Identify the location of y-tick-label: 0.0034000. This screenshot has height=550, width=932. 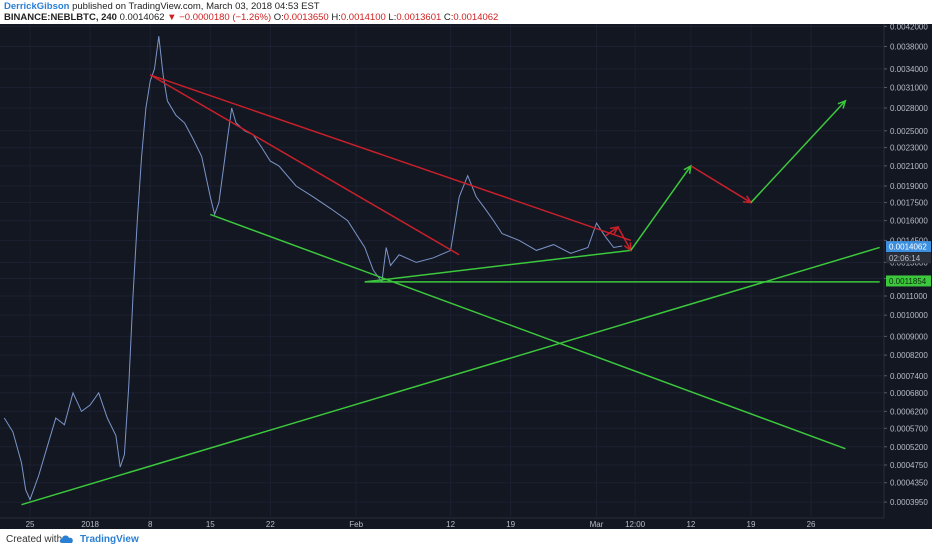
(909, 69).